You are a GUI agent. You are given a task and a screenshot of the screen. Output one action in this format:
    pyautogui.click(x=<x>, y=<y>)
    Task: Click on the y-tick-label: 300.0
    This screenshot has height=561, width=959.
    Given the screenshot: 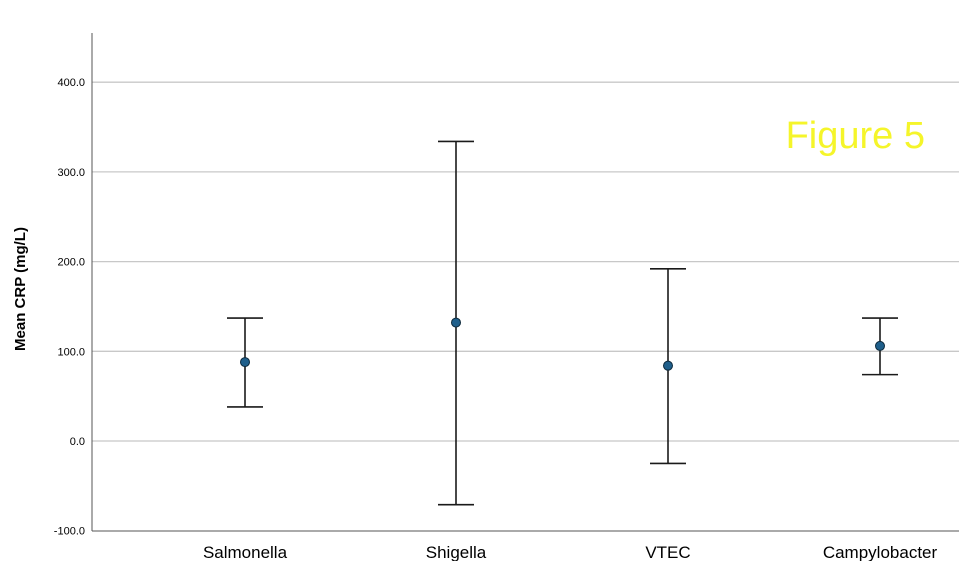 What is the action you would take?
    pyautogui.click(x=71, y=173)
    